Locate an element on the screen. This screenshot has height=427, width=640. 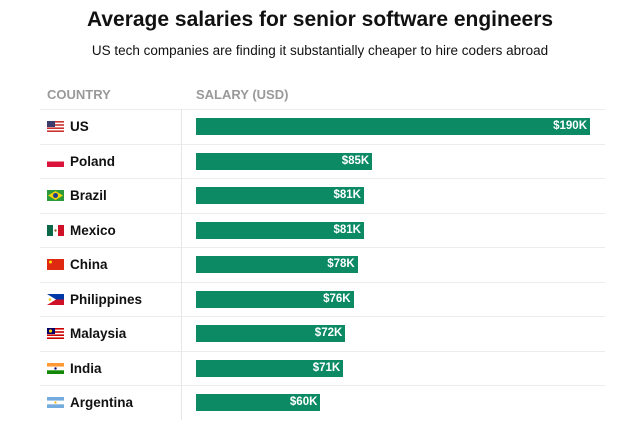
country-label: China is located at coordinates (89, 264).